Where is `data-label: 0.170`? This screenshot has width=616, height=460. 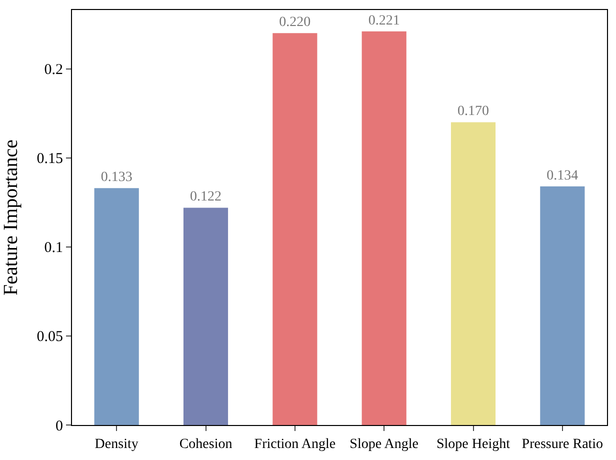
data-label: 0.170 is located at coordinates (473, 112).